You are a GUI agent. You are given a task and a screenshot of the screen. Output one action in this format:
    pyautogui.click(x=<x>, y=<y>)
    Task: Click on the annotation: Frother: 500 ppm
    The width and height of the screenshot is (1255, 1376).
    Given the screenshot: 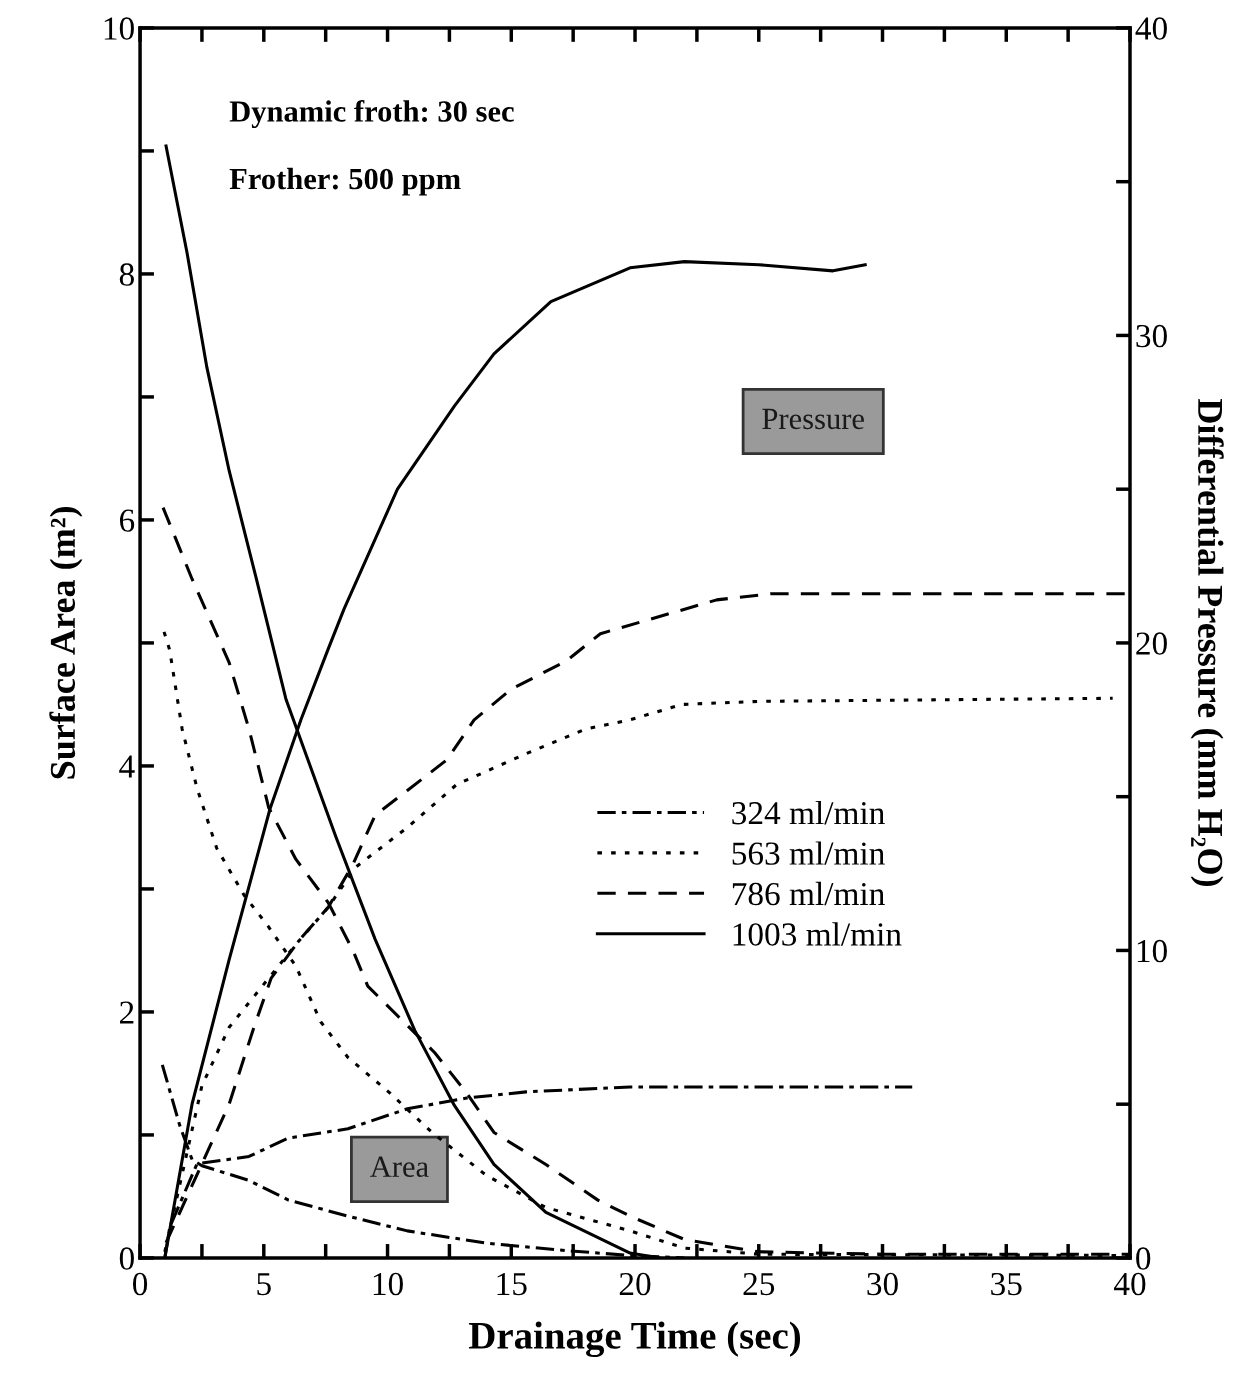 What is the action you would take?
    pyautogui.click(x=345, y=181)
    